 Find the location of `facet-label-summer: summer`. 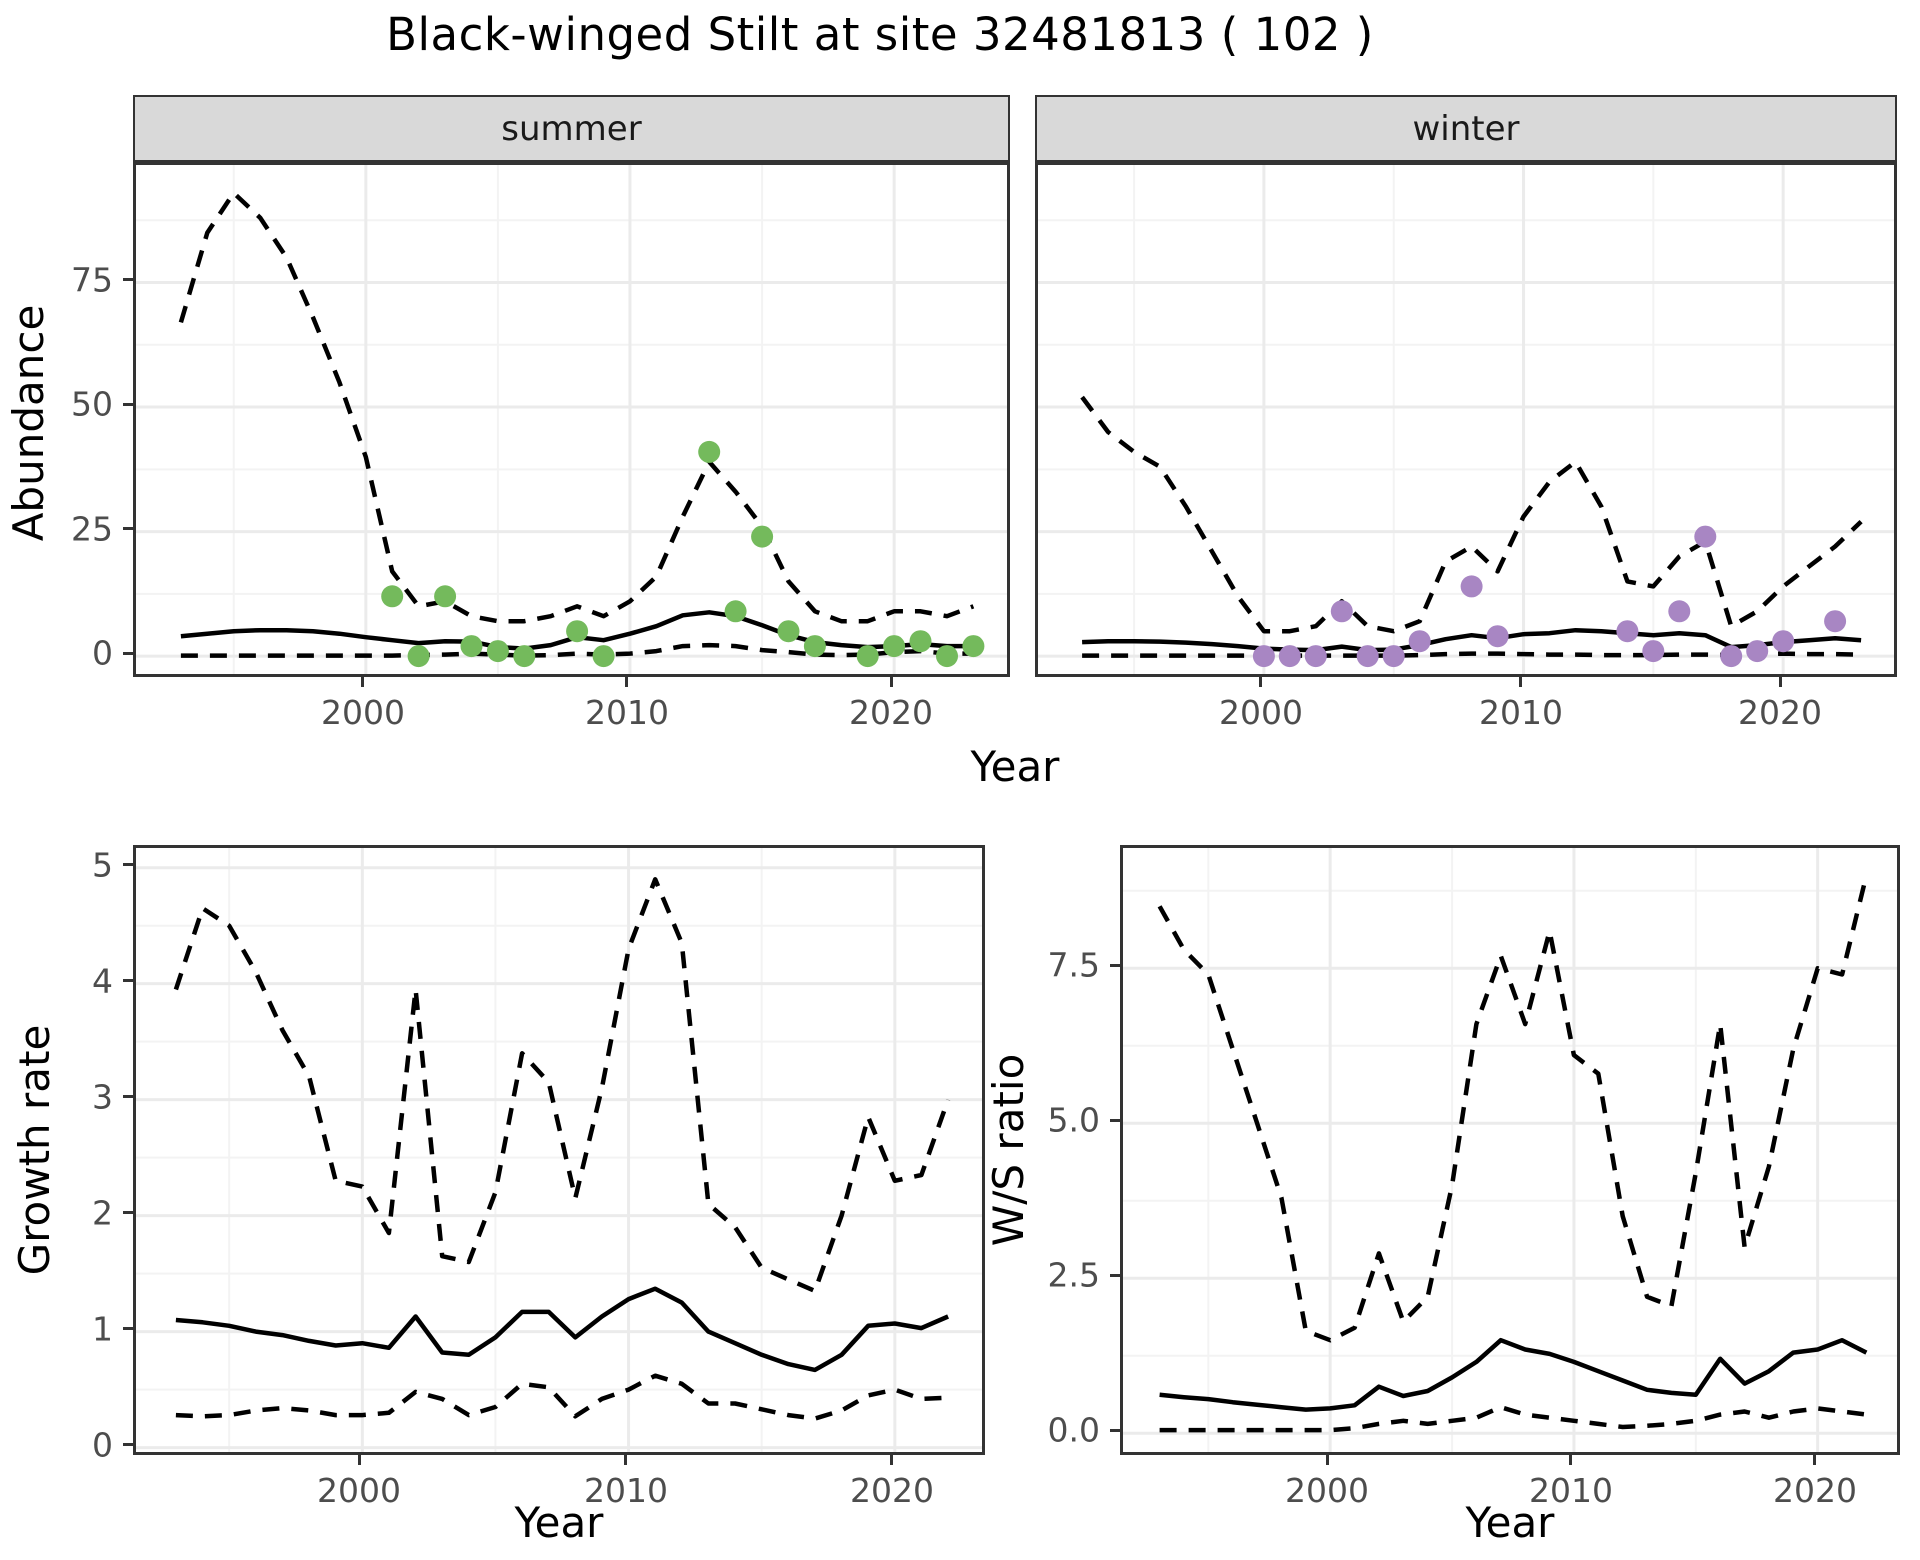

facet-label-summer: summer is located at coordinates (571, 128).